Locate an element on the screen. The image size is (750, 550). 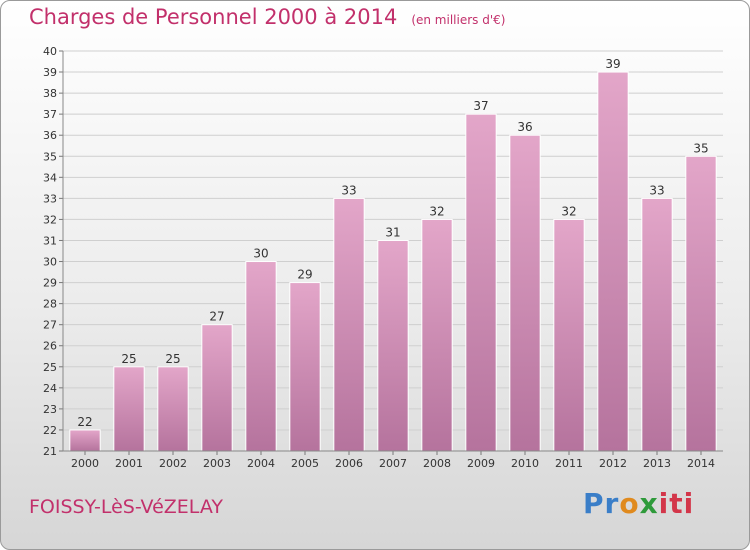
x-tick-label-2010: 2010 is located at coordinates (525, 463).